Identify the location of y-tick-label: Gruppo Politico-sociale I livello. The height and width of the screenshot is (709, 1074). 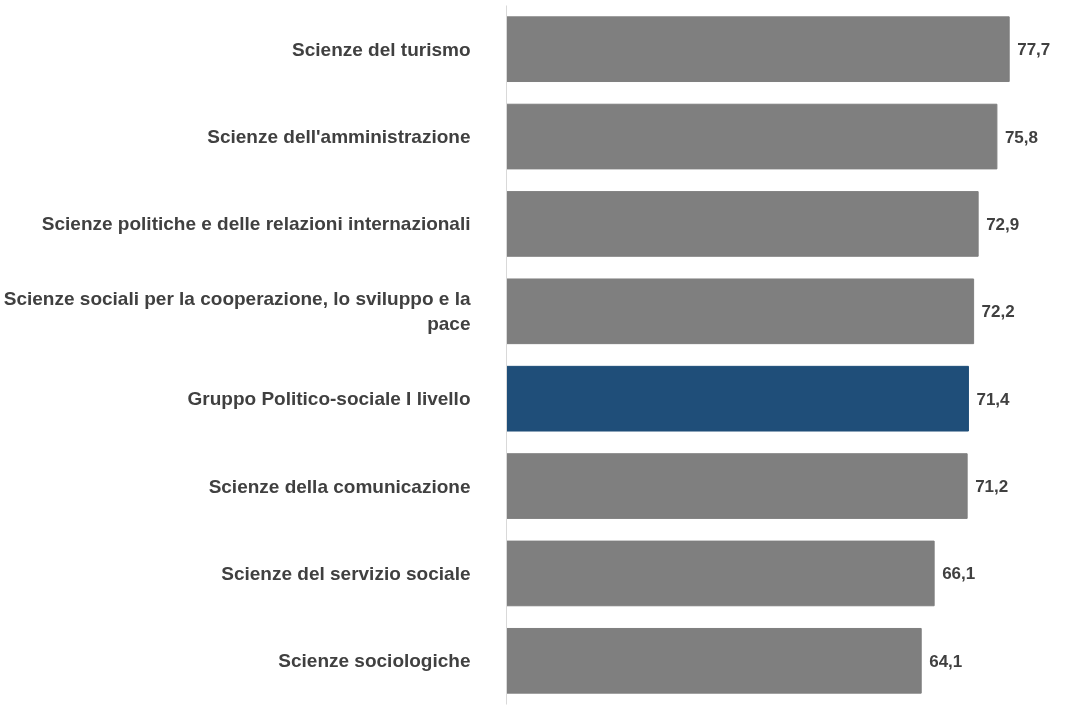
(329, 399).